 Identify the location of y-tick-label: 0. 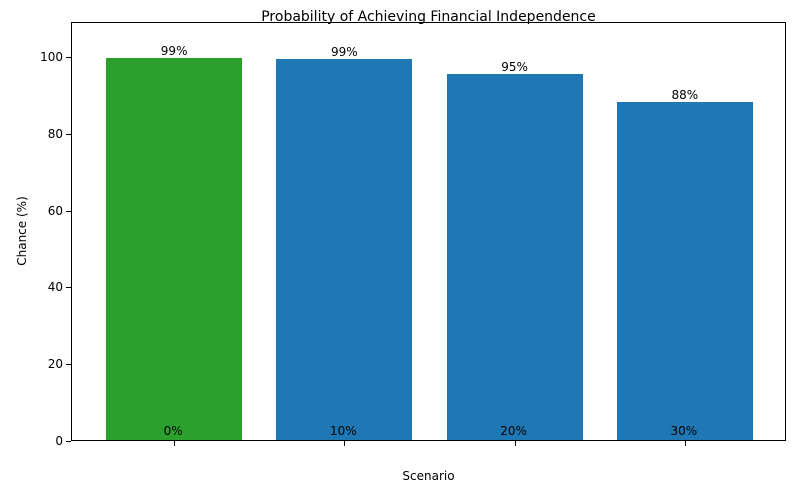
(59, 441).